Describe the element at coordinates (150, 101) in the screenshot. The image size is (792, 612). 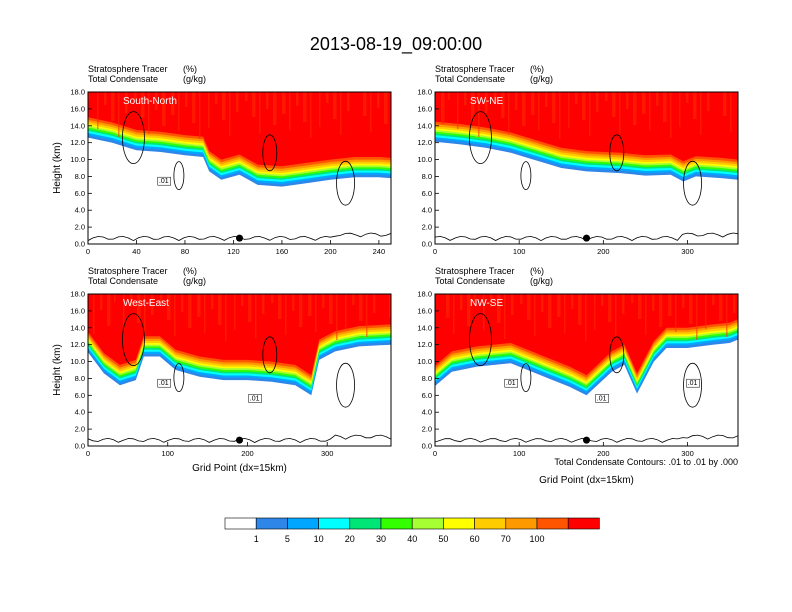
I see `region-label: South-North` at that location.